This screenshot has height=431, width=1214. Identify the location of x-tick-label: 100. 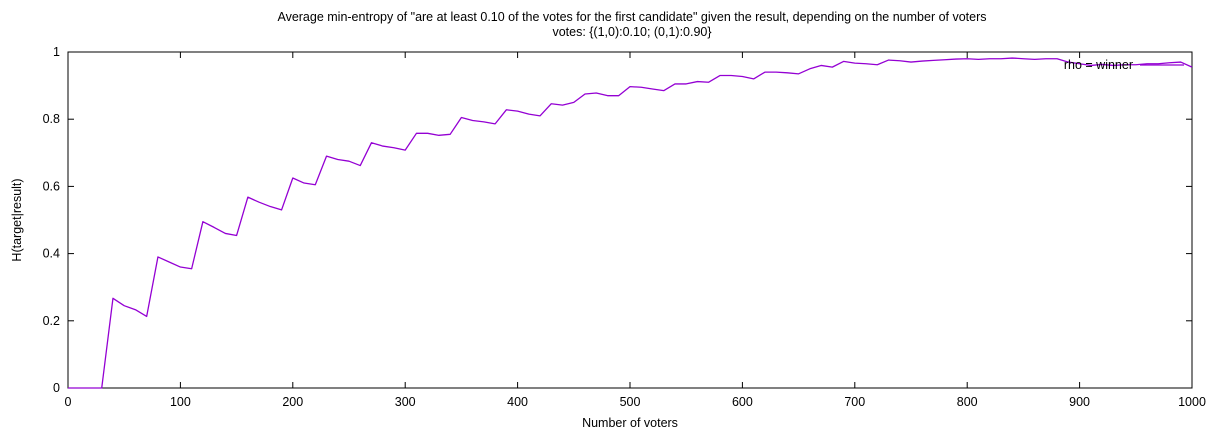
(180, 402).